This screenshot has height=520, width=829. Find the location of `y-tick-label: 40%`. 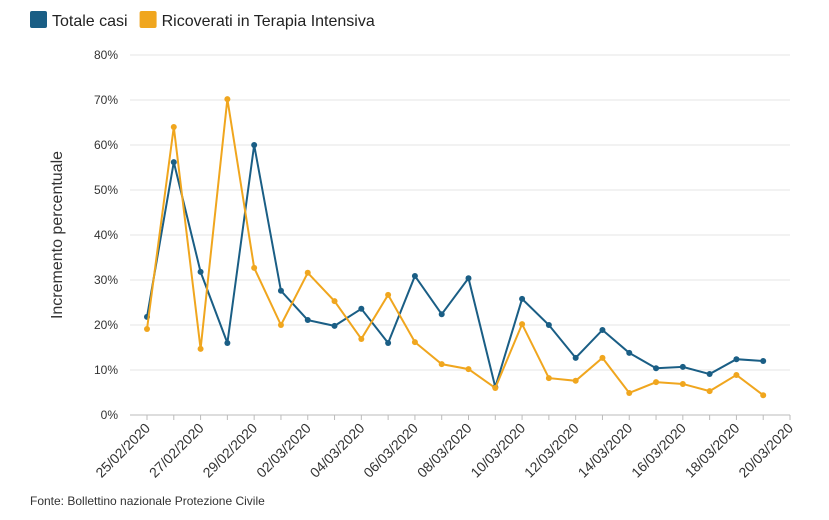

y-tick-label: 40% is located at coordinates (106, 235).